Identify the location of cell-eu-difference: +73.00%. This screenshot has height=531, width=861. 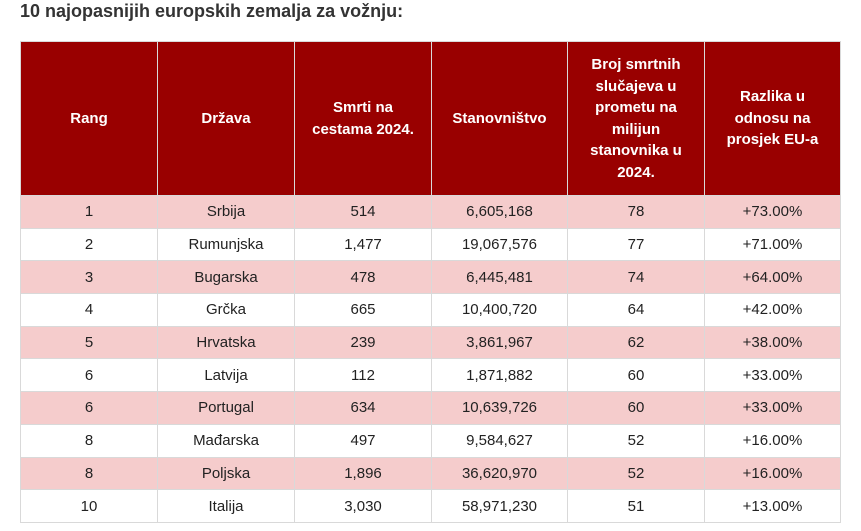
(772, 212).